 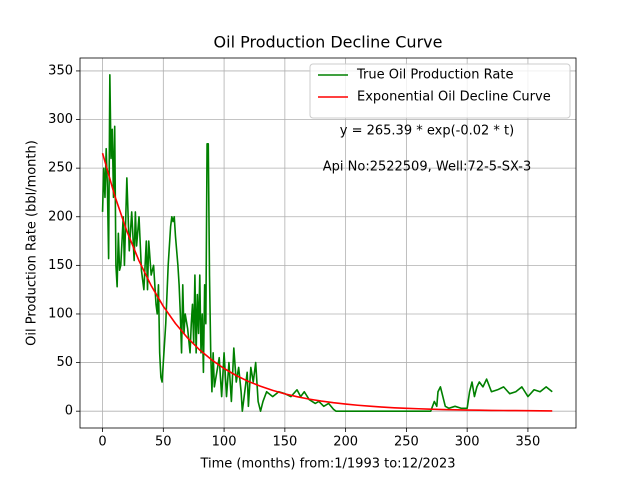 What do you see at coordinates (327, 464) in the screenshot?
I see `x-axis-label: Time (months) from:1/1993 to:12/2023` at bounding box center [327, 464].